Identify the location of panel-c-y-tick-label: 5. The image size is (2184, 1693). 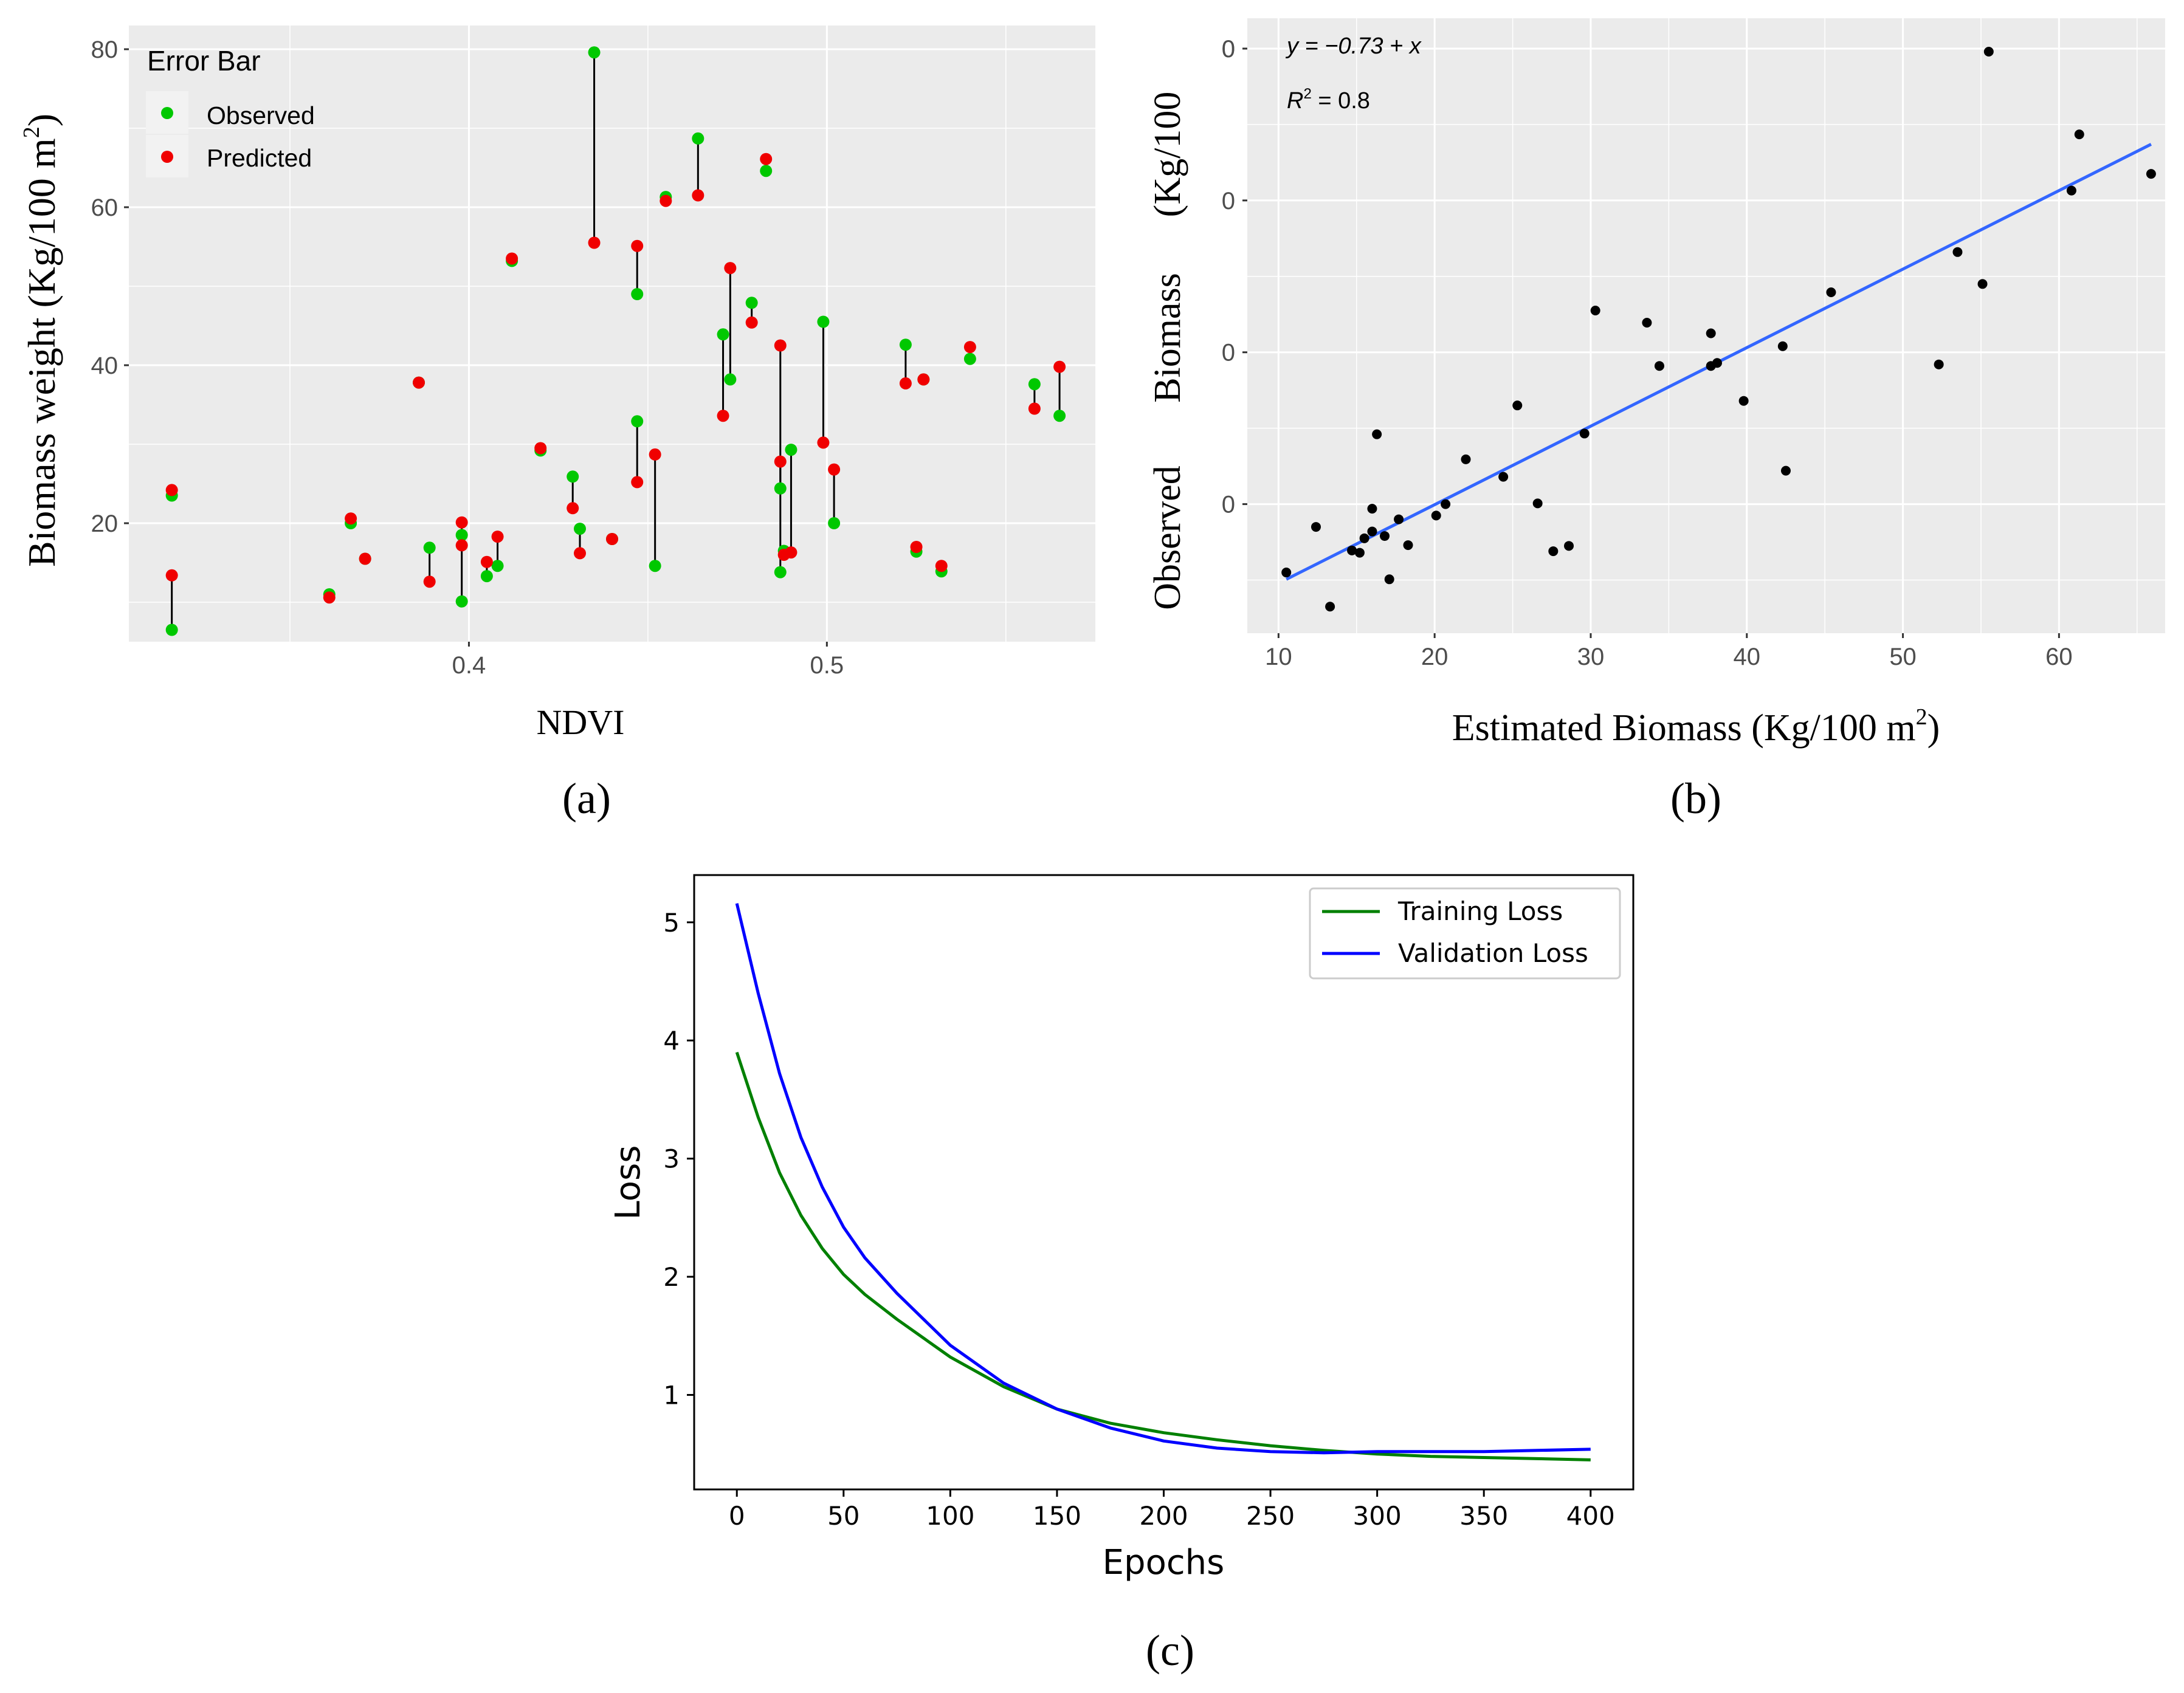
(671, 923).